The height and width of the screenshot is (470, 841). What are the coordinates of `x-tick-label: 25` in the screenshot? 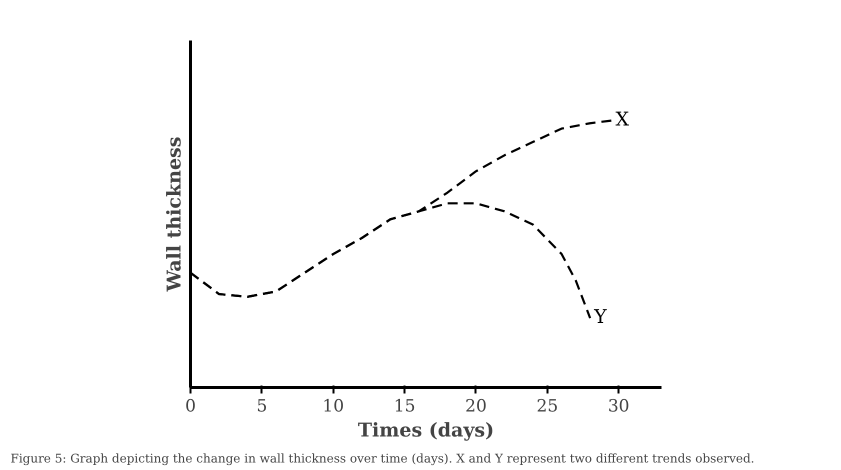 It's located at (547, 406).